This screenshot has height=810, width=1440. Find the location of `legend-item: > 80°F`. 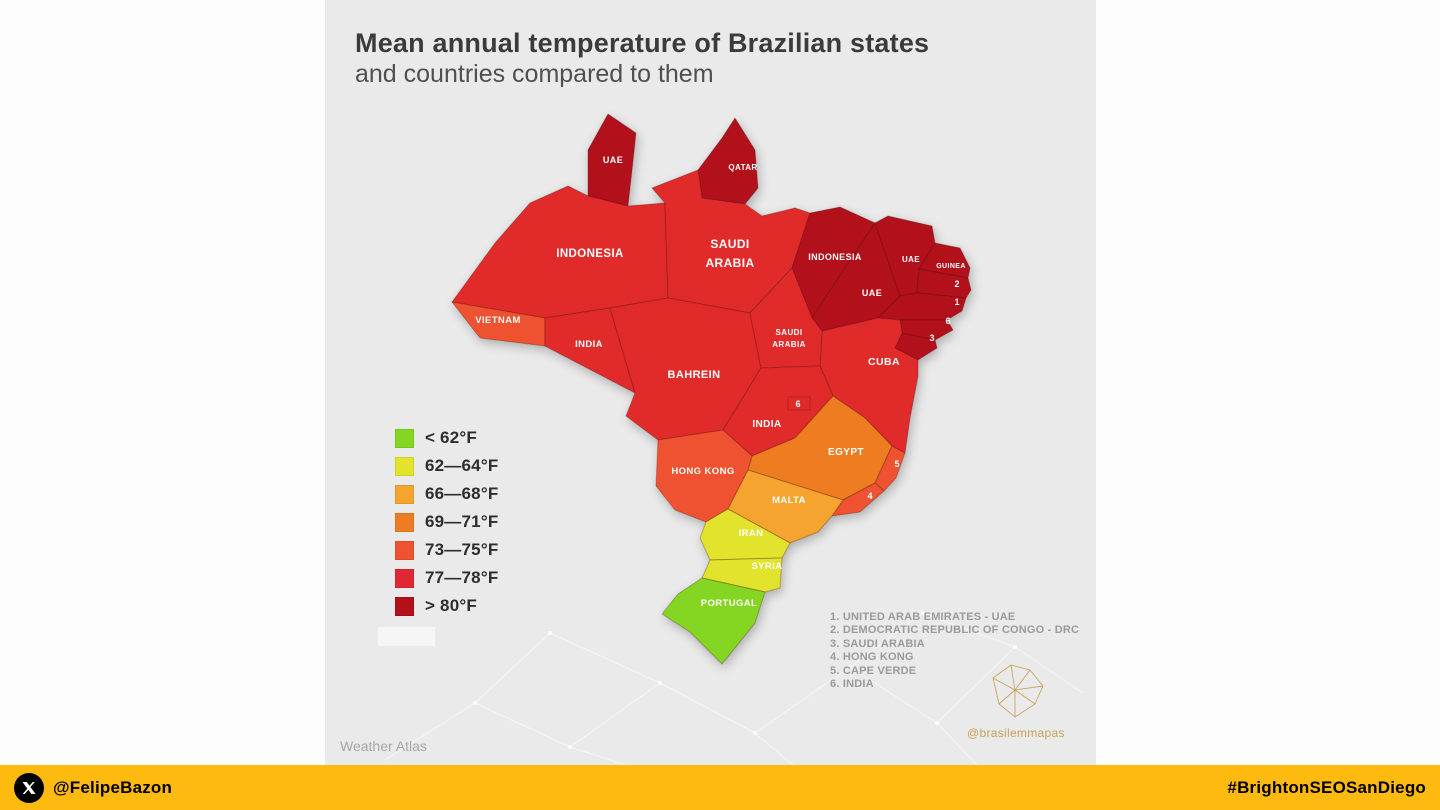

legend-item: > 80°F is located at coordinates (446, 606).